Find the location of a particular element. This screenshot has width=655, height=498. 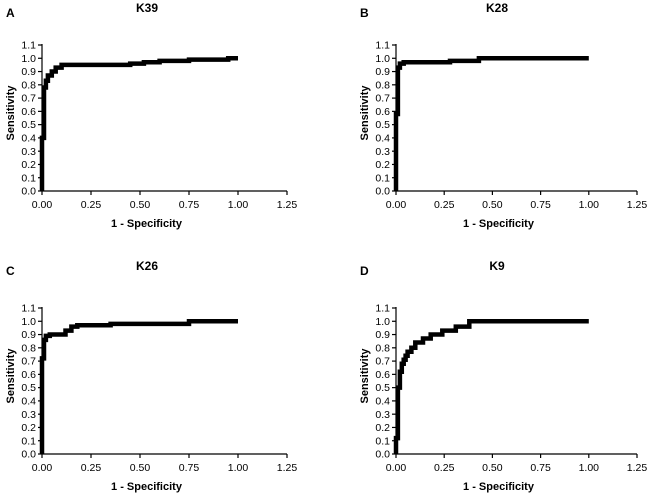

panel-letter: D is located at coordinates (364, 271).